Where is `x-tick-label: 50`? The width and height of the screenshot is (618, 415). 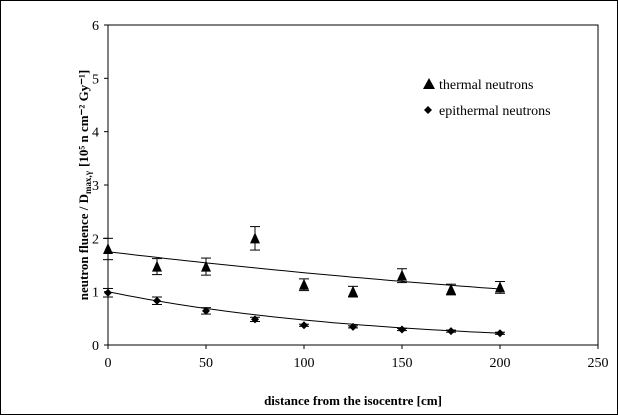
x-tick-label: 50 is located at coordinates (206, 363).